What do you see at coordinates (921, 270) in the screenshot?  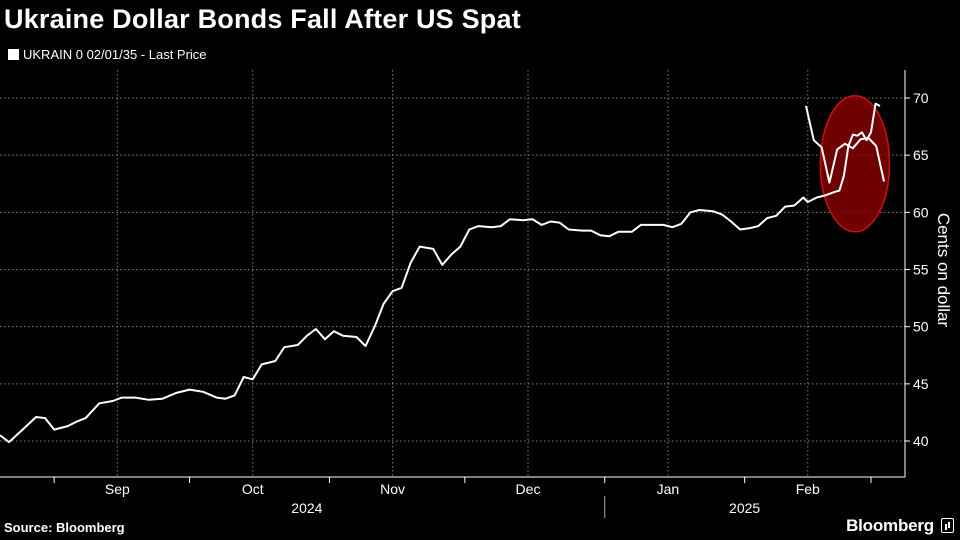 I see `y-tick-label: 55` at bounding box center [921, 270].